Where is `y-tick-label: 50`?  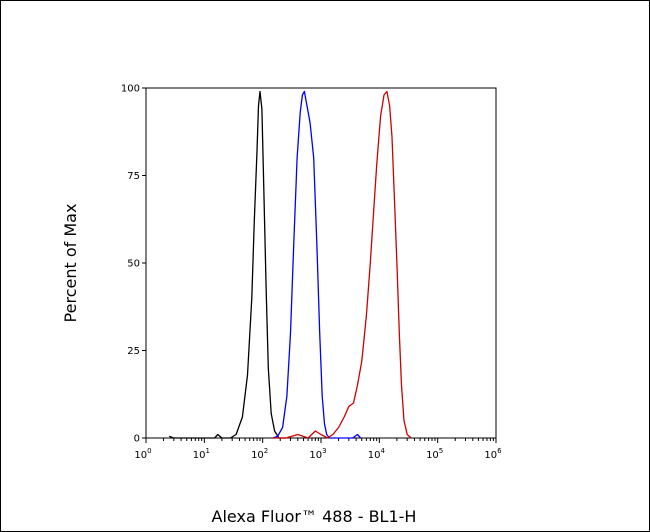 y-tick-label: 50 is located at coordinates (133, 264).